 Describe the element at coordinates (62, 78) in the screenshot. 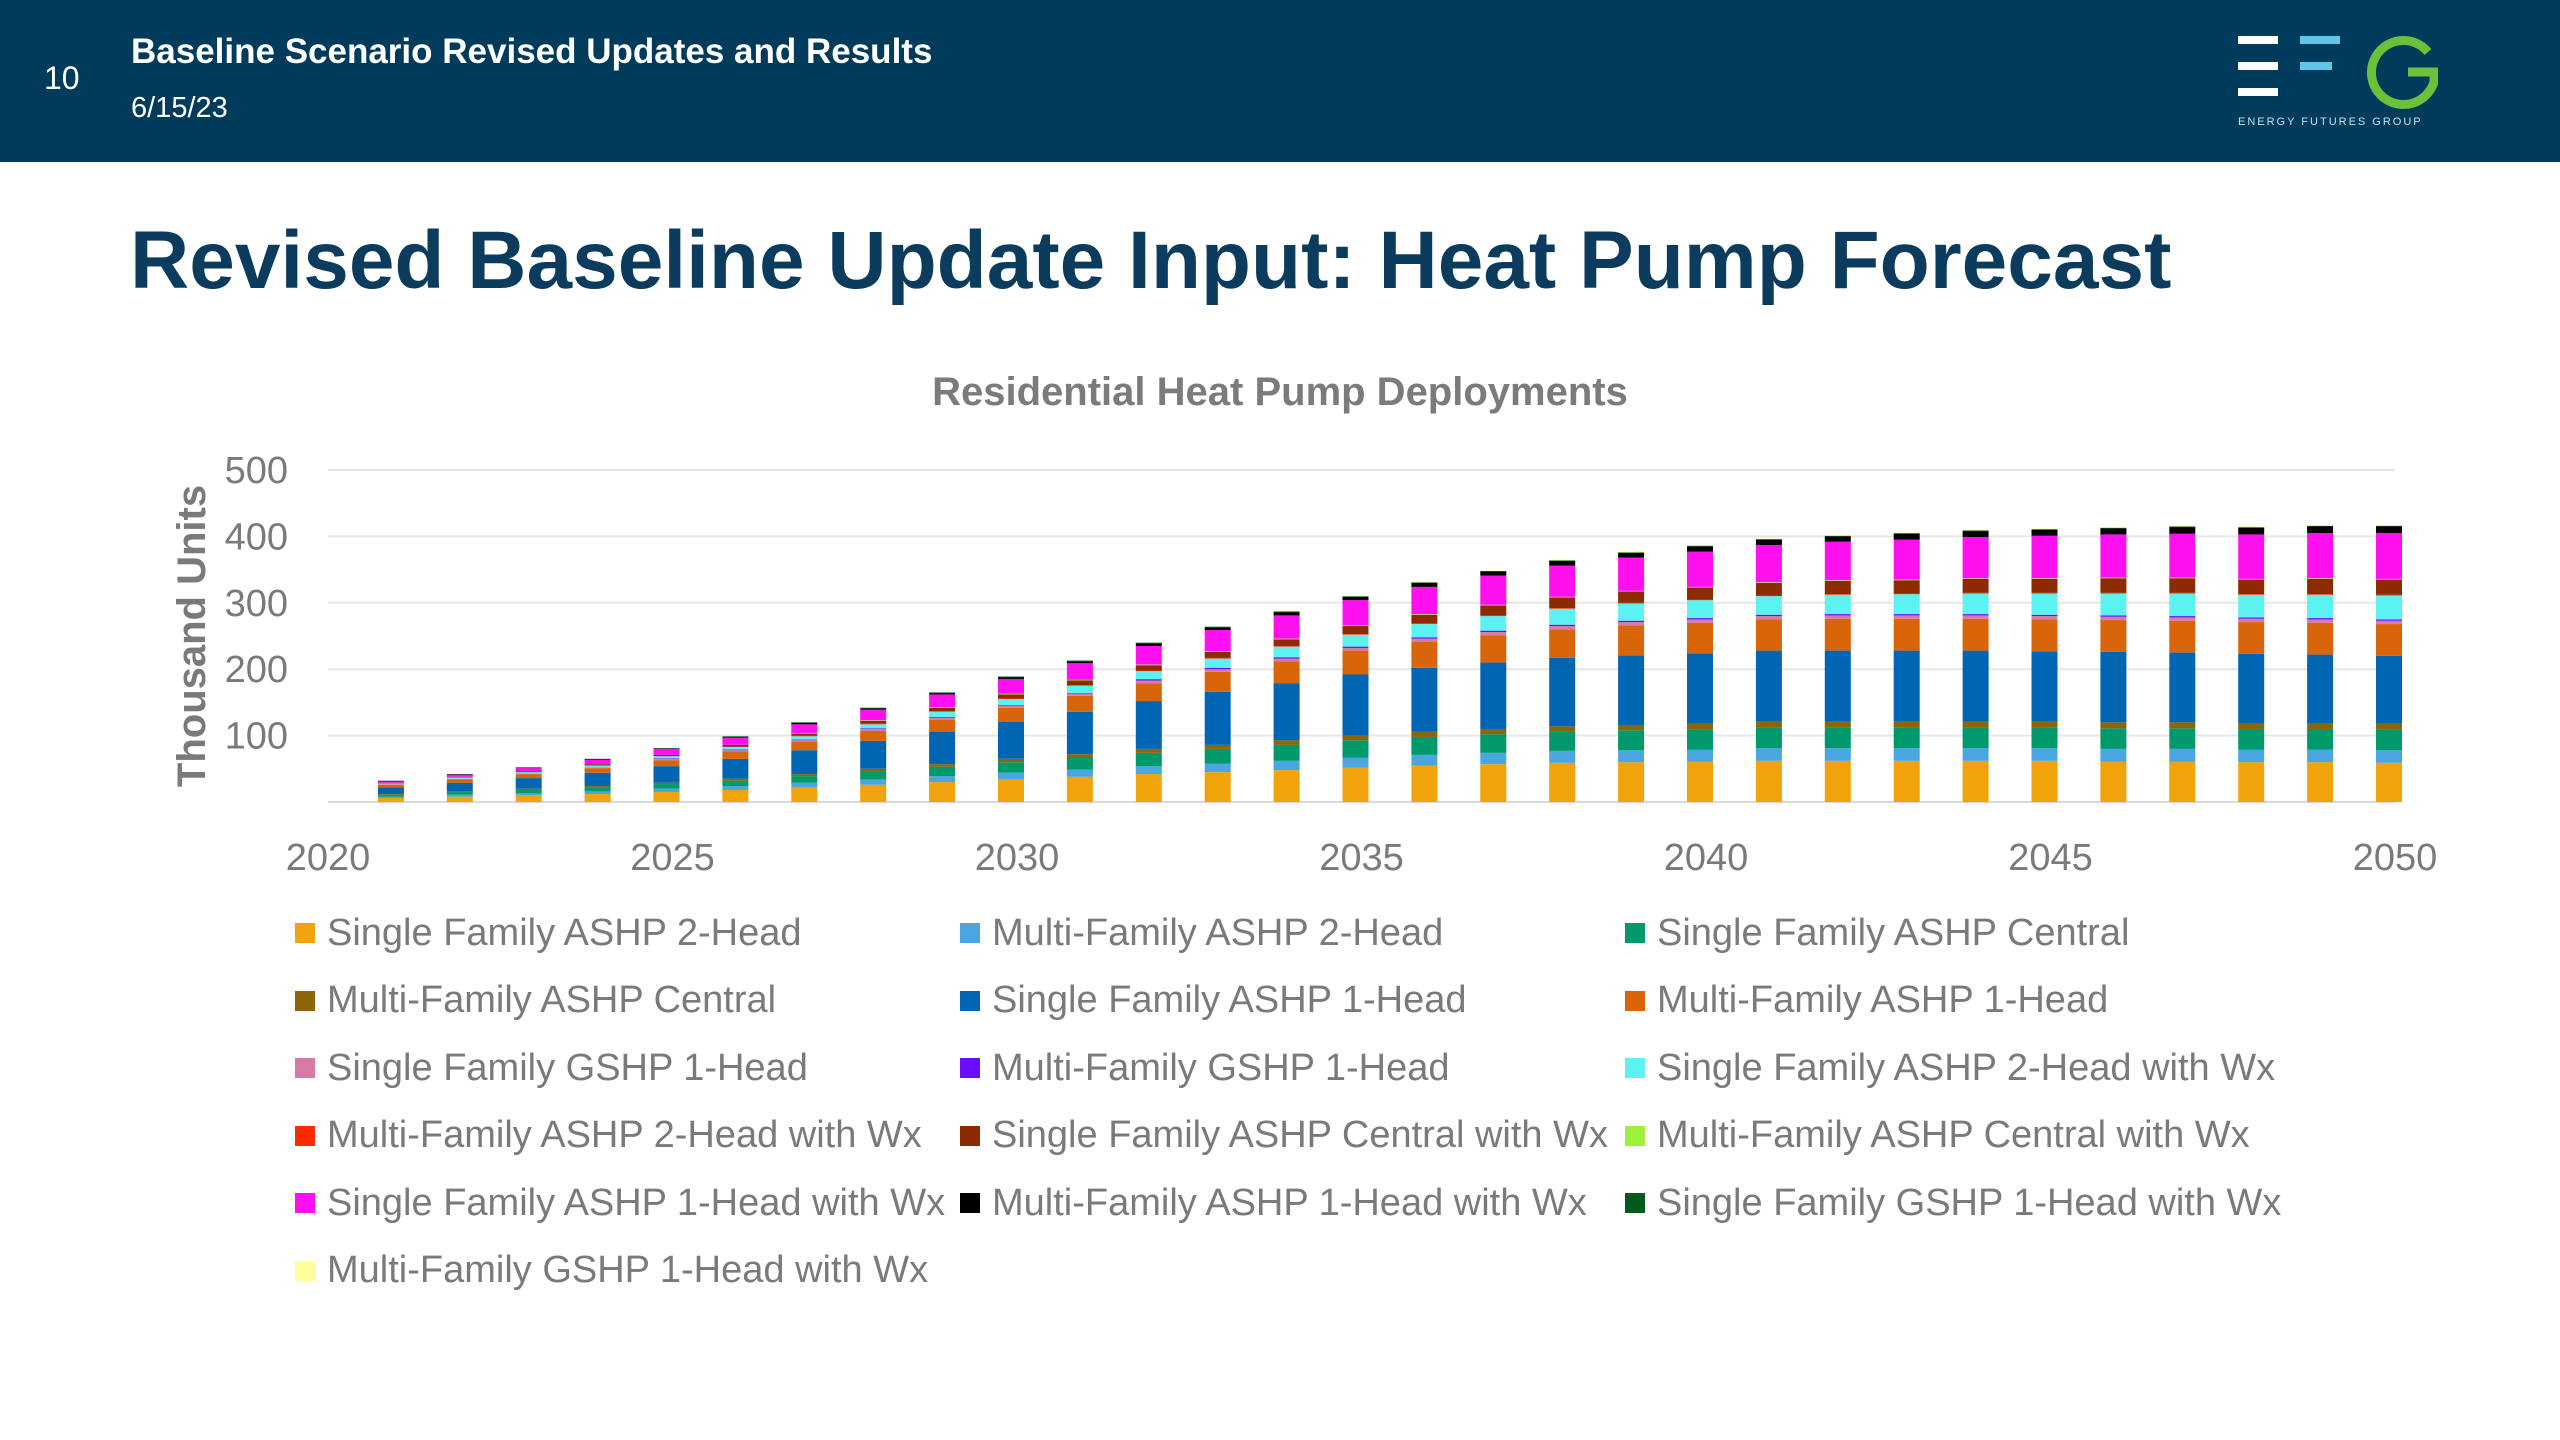

I see `slide-number: 10` at that location.